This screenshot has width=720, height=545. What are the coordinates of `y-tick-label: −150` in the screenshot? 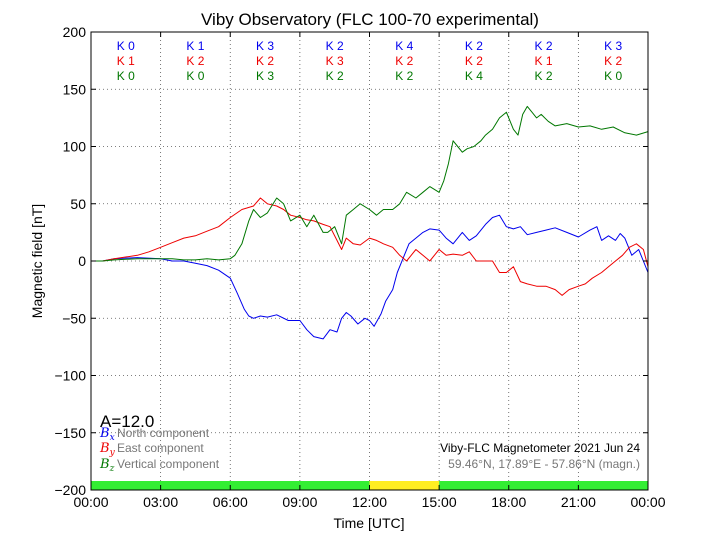 It's located at (70, 433).